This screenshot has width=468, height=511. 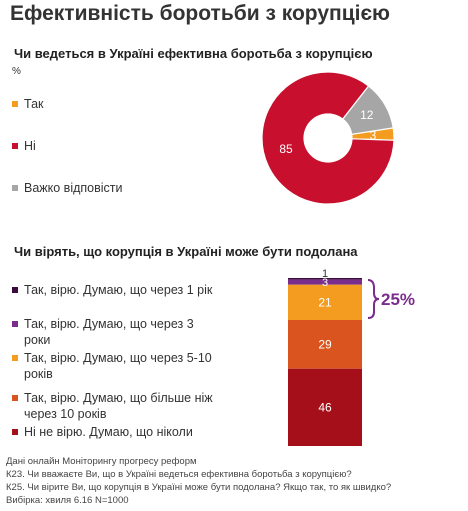 I want to click on footer-note: Дані онлайн Моніторингу прогресу реформ, so click(x=101, y=461).